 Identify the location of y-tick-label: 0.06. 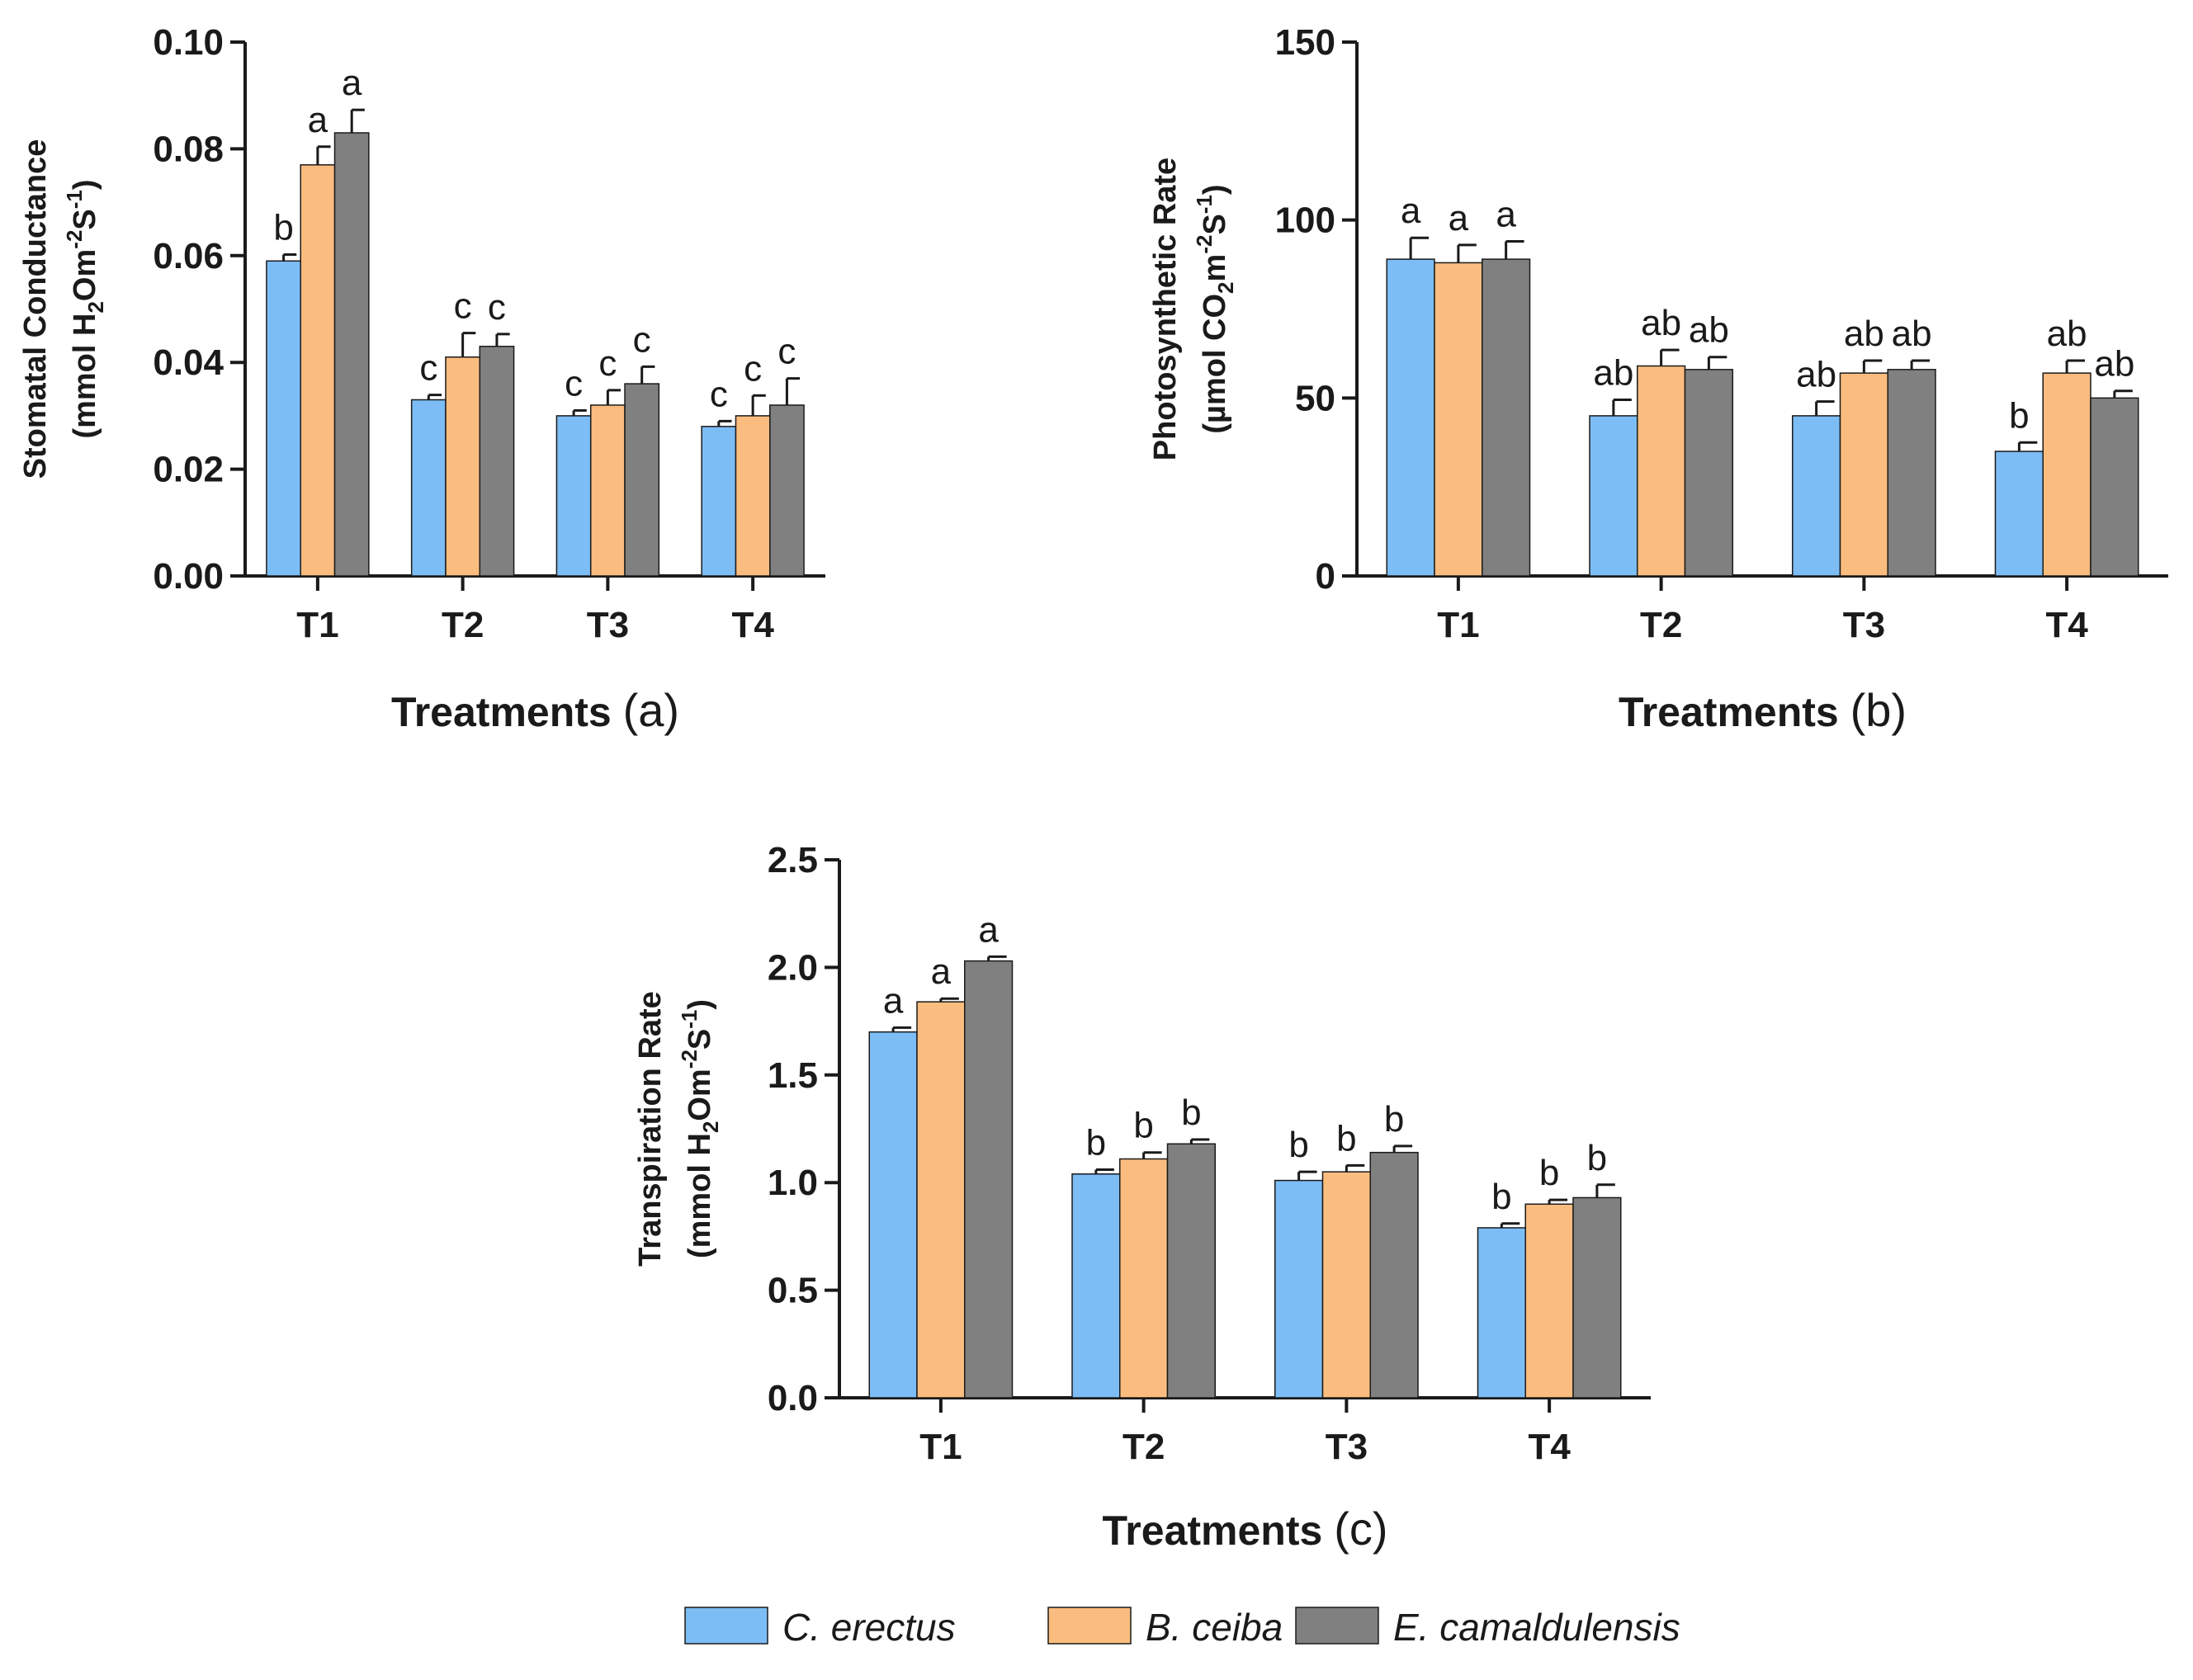
(188, 256).